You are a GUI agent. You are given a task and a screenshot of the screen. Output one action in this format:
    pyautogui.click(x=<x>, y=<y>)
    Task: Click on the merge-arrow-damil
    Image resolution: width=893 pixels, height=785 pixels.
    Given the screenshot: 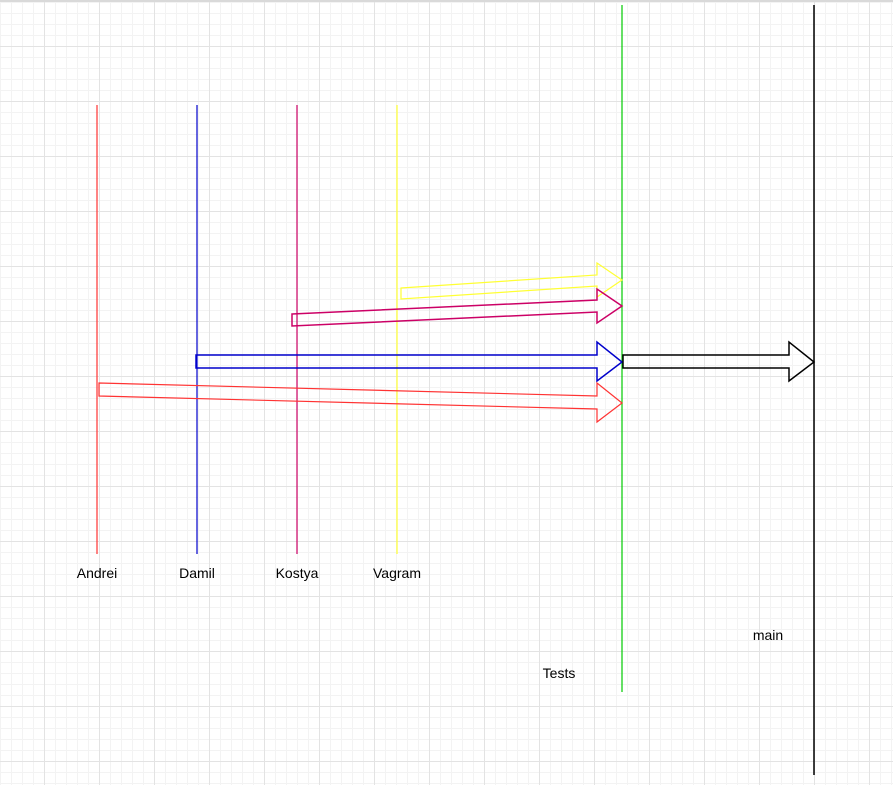 What is the action you would take?
    pyautogui.click(x=409, y=361)
    